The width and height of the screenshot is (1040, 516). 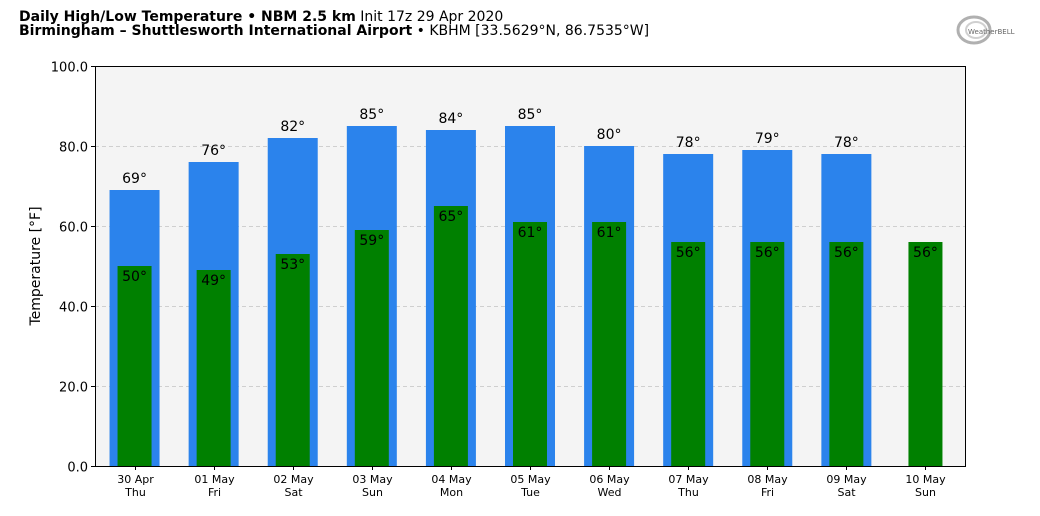 I want to click on init-time: Init 17z 29 Apr 2020, so click(x=429, y=17).